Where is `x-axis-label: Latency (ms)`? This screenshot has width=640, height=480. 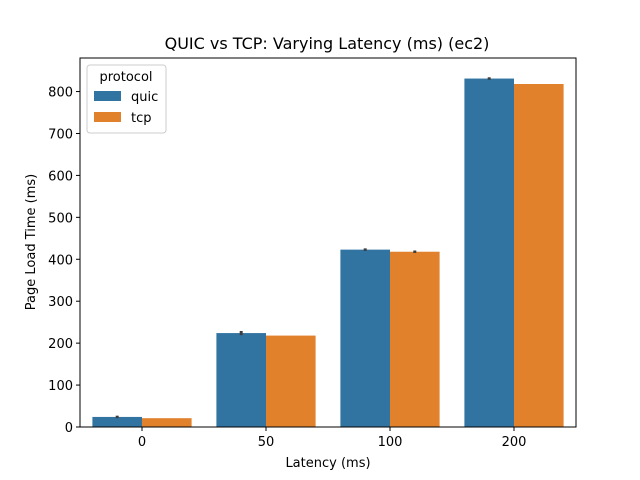
x-axis-label: Latency (ms) is located at coordinates (327, 463).